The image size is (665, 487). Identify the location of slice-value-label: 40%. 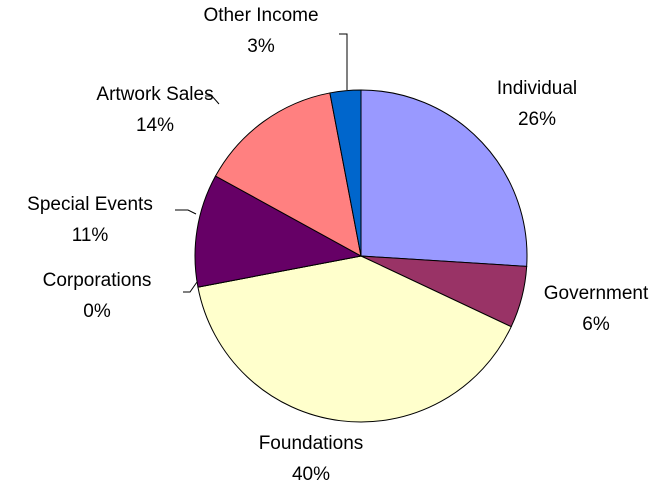
(311, 474).